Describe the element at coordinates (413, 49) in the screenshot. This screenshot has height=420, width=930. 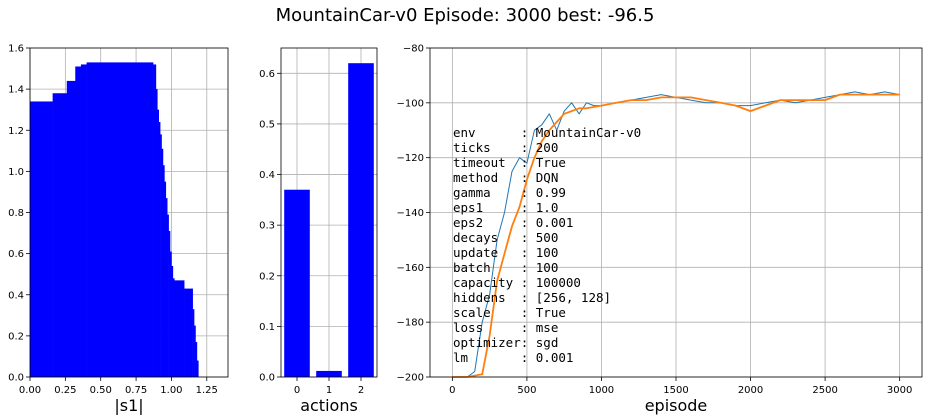
I see `y-tick-label: −80` at that location.